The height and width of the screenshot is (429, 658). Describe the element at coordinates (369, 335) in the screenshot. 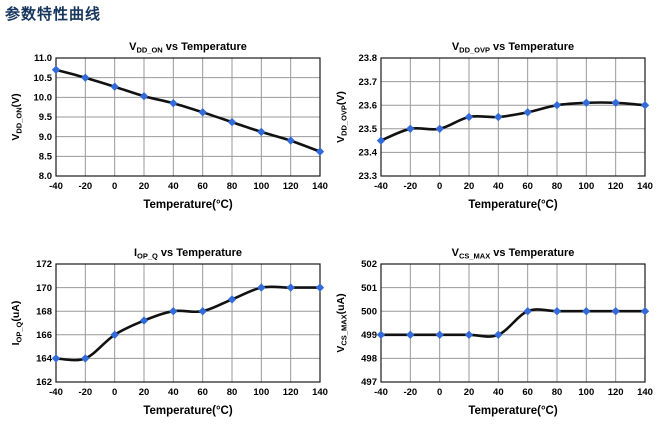

I see `svg-text: 499` at that location.